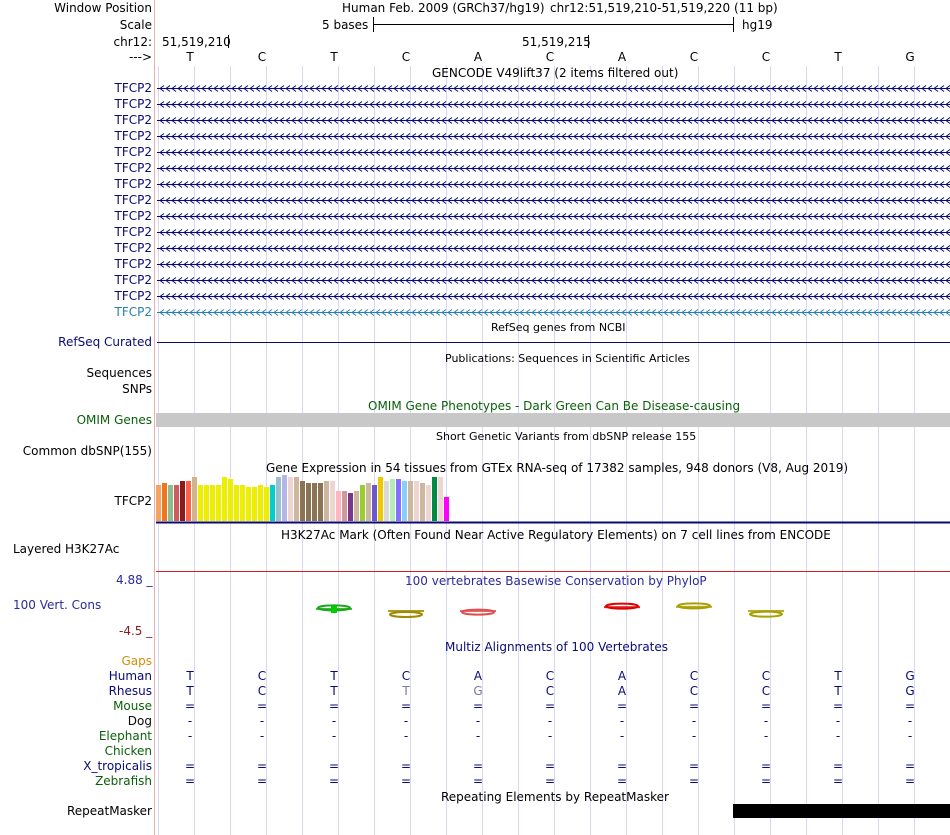 The image size is (950, 835). I want to click on species-label: Mouse, so click(132, 706).